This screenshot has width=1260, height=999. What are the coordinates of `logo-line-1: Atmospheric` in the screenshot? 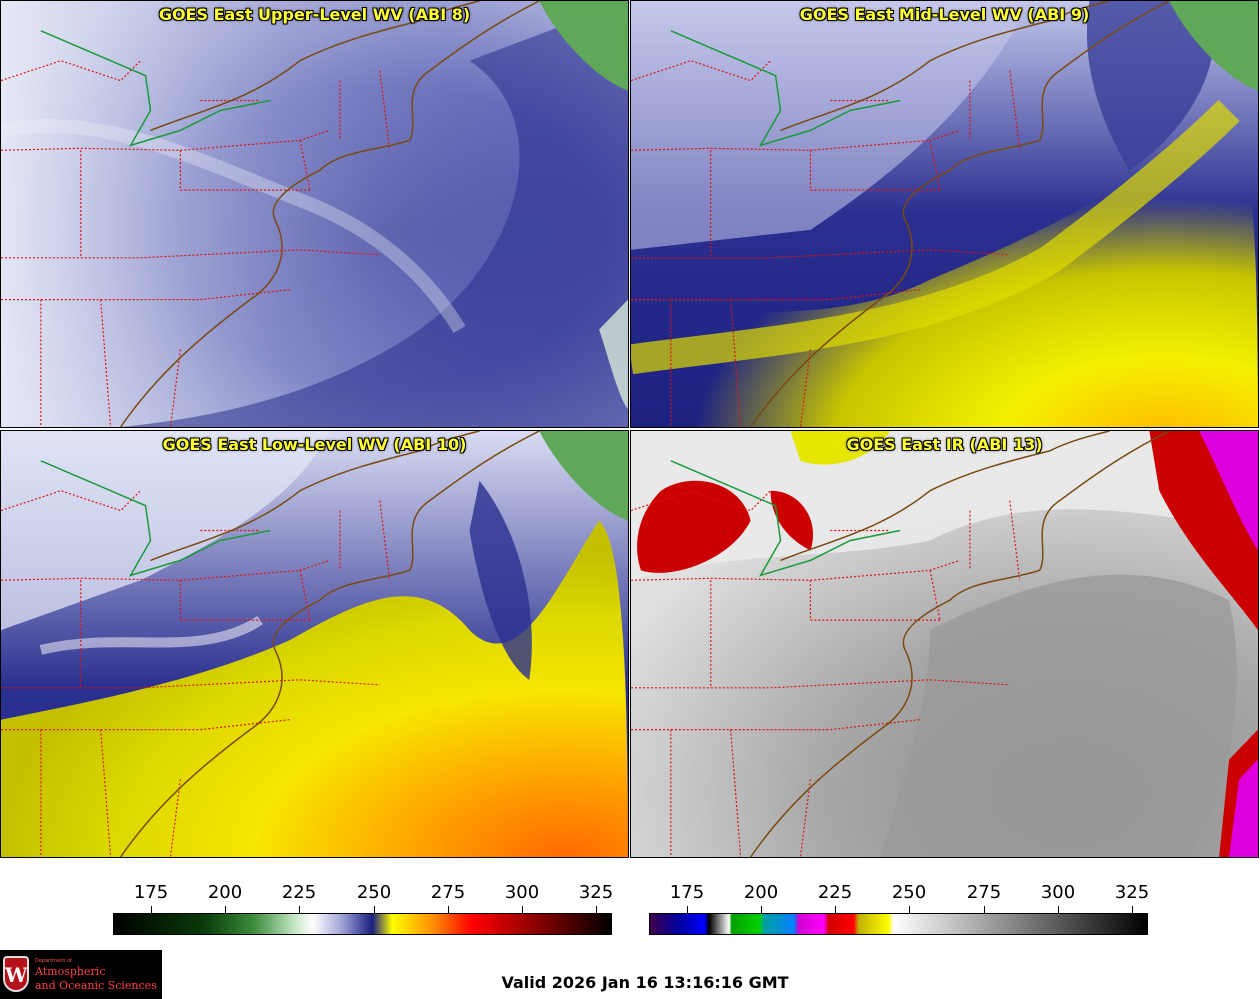 It's located at (70, 971).